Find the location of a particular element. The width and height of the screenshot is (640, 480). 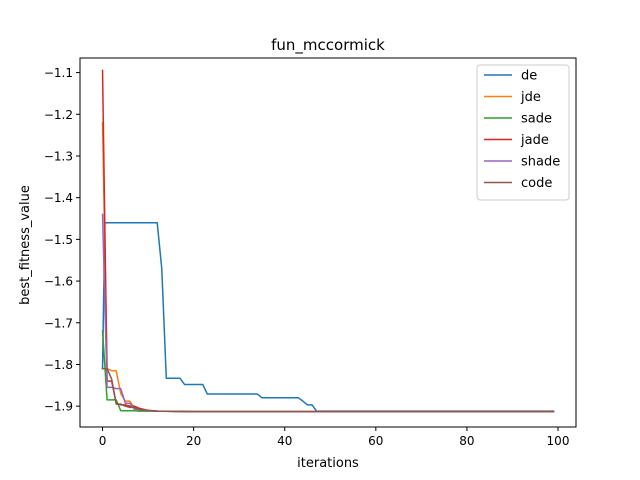

legend-label-jade: jade is located at coordinates (534, 140).